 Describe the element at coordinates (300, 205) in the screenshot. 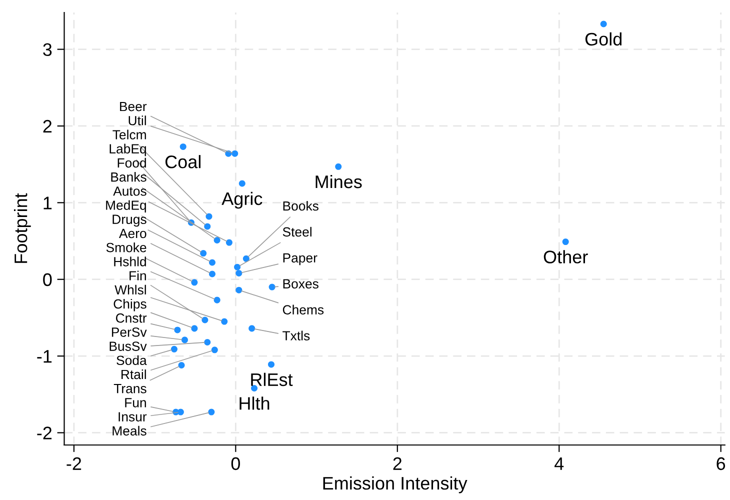

I see `annotation: Books` at that location.